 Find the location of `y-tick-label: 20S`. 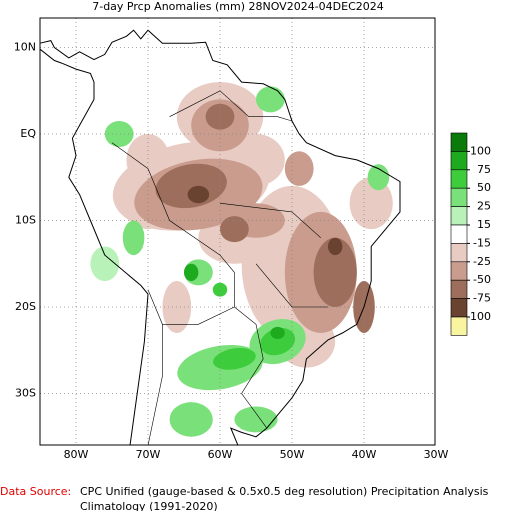

y-tick-label: 20S is located at coordinates (25, 306).